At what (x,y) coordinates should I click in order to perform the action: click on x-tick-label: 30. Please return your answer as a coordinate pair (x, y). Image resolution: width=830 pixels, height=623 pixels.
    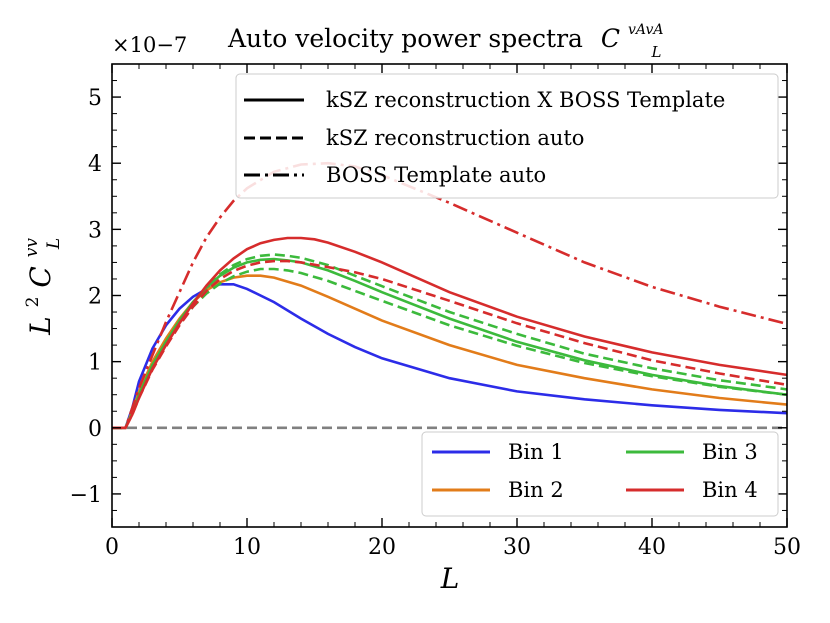
    Looking at the image, I should click on (517, 547).